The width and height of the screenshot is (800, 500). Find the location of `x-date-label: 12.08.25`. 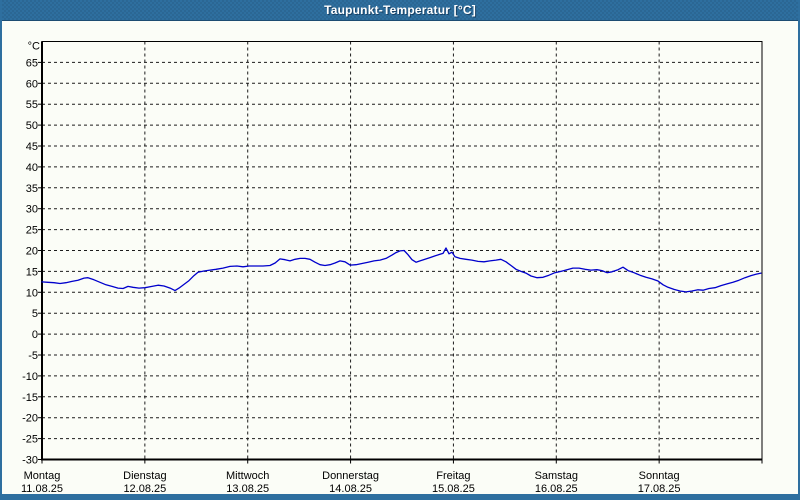

x-date-label: 12.08.25 is located at coordinates (144, 488).